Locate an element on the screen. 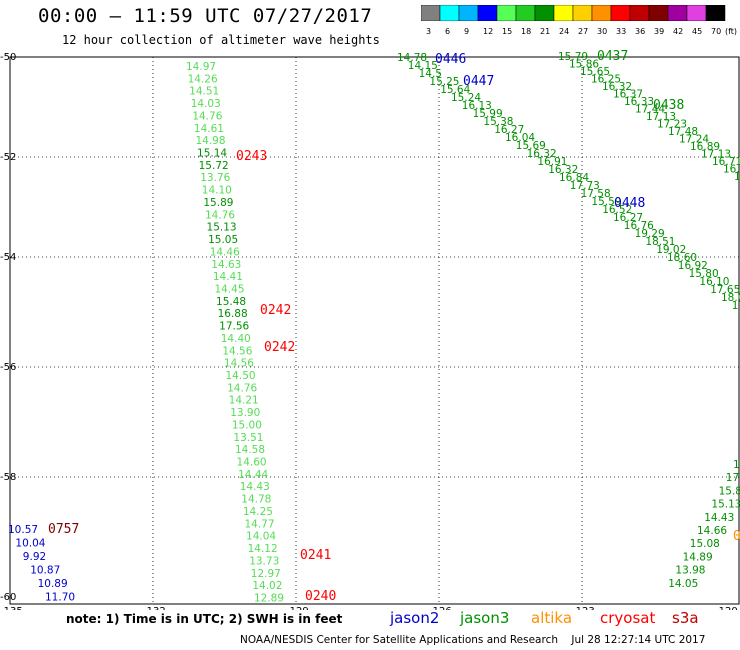 The image size is (740, 650). wave-height-value: 15.8 is located at coordinates (729, 491).